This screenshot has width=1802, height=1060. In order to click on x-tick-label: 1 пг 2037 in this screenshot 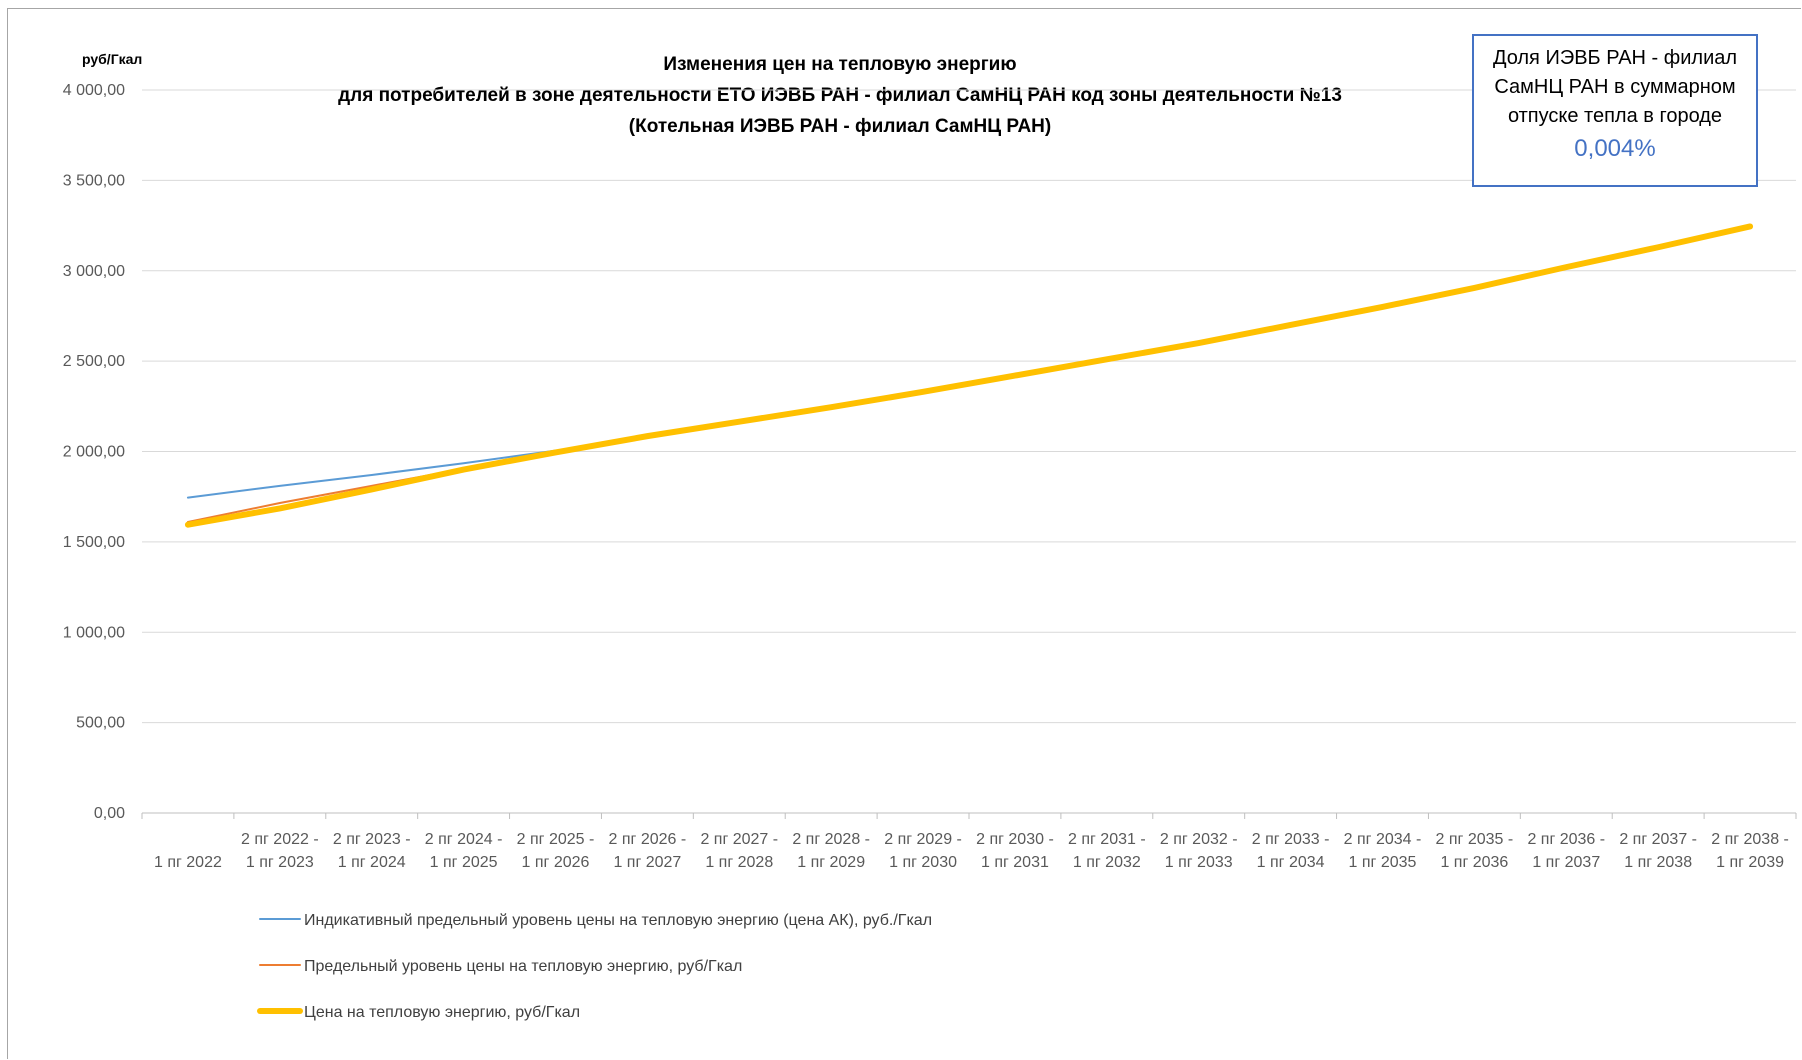, I will do `click(1566, 862)`.